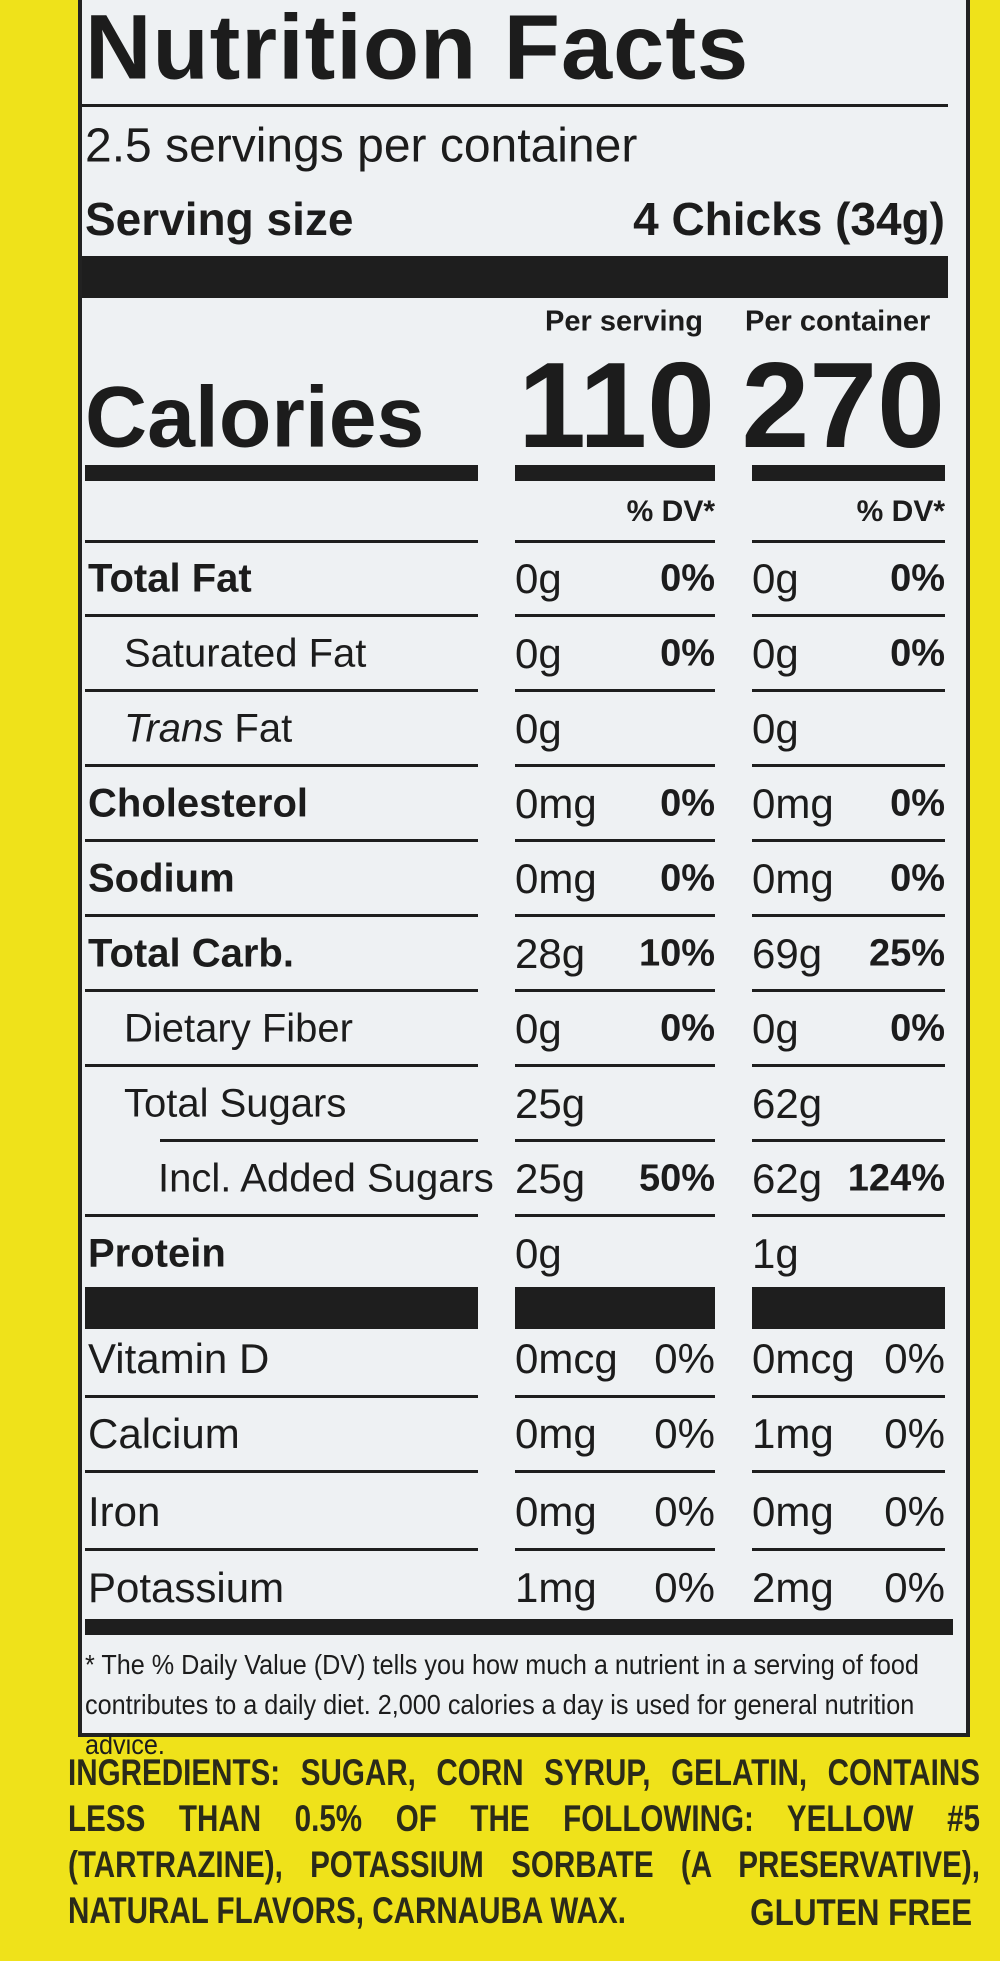  Describe the element at coordinates (417, 49) in the screenshot. I see `title: Nutrition Facts` at that location.